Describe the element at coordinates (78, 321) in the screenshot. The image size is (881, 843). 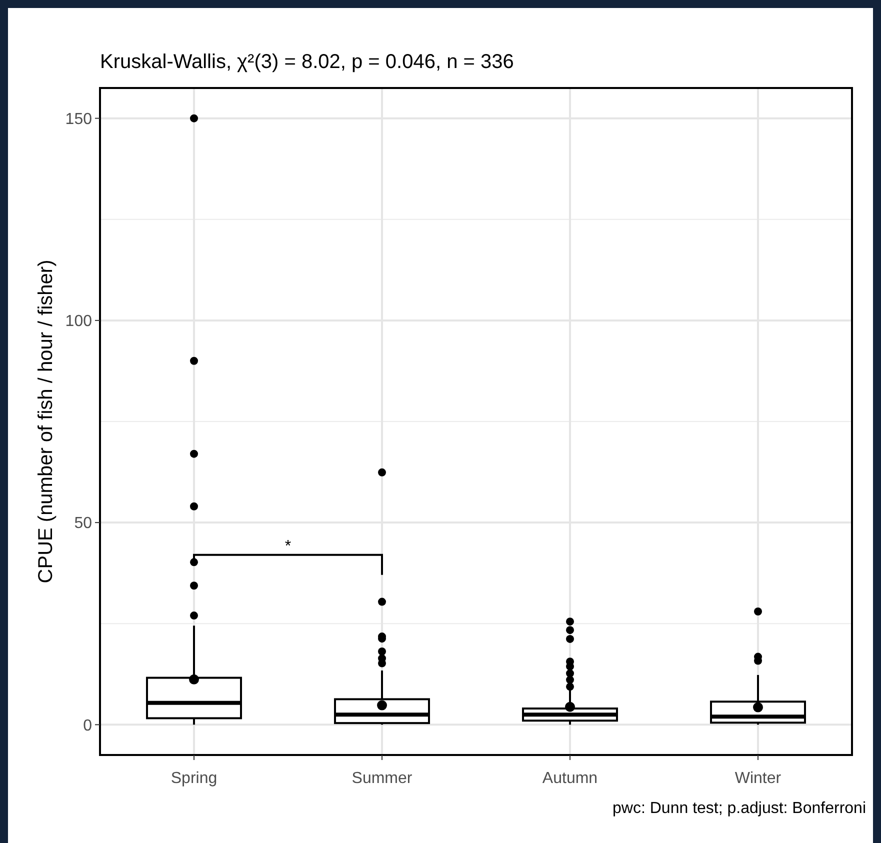
I see `y-tick-label: 100` at that location.